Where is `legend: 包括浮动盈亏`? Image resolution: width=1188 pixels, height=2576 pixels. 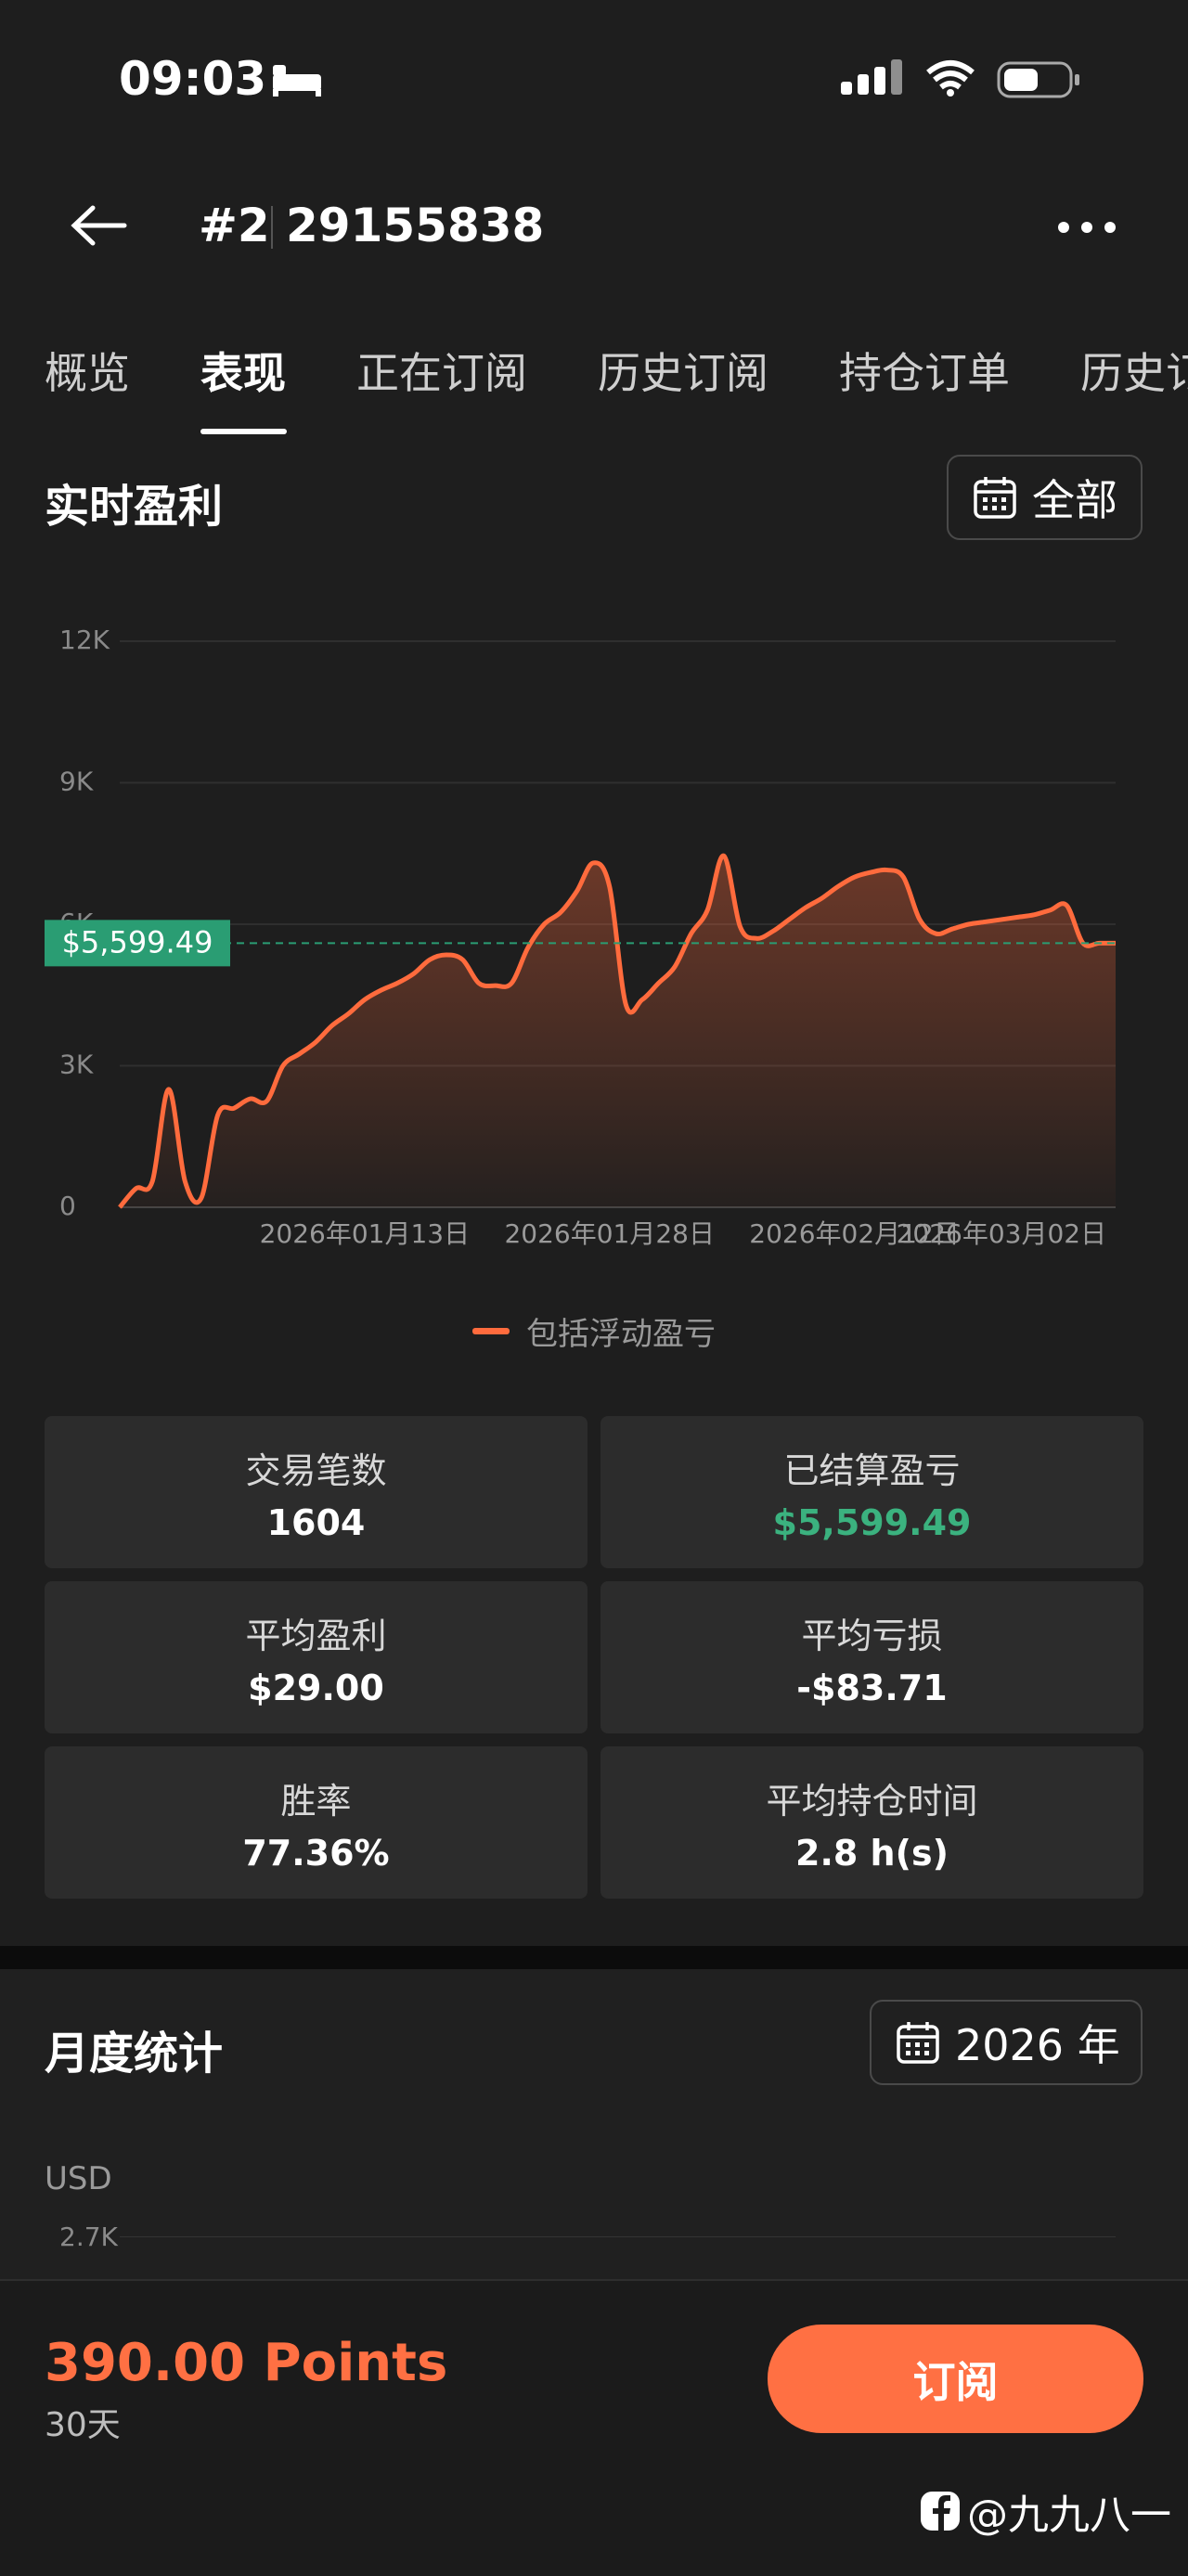
legend: 包括浮动盈亏 is located at coordinates (594, 1331).